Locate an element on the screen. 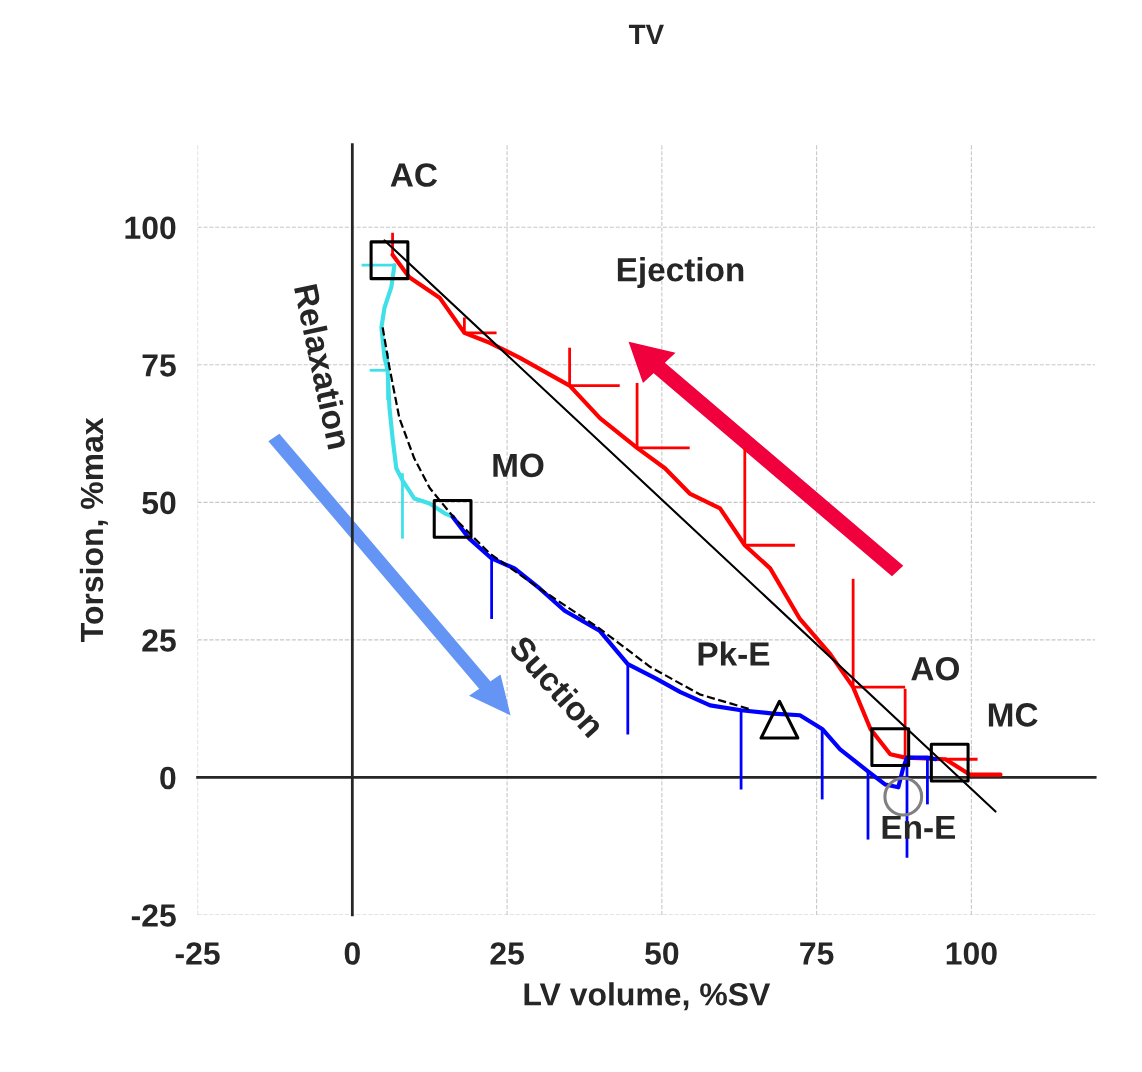  annotation: MO is located at coordinates (518, 465).